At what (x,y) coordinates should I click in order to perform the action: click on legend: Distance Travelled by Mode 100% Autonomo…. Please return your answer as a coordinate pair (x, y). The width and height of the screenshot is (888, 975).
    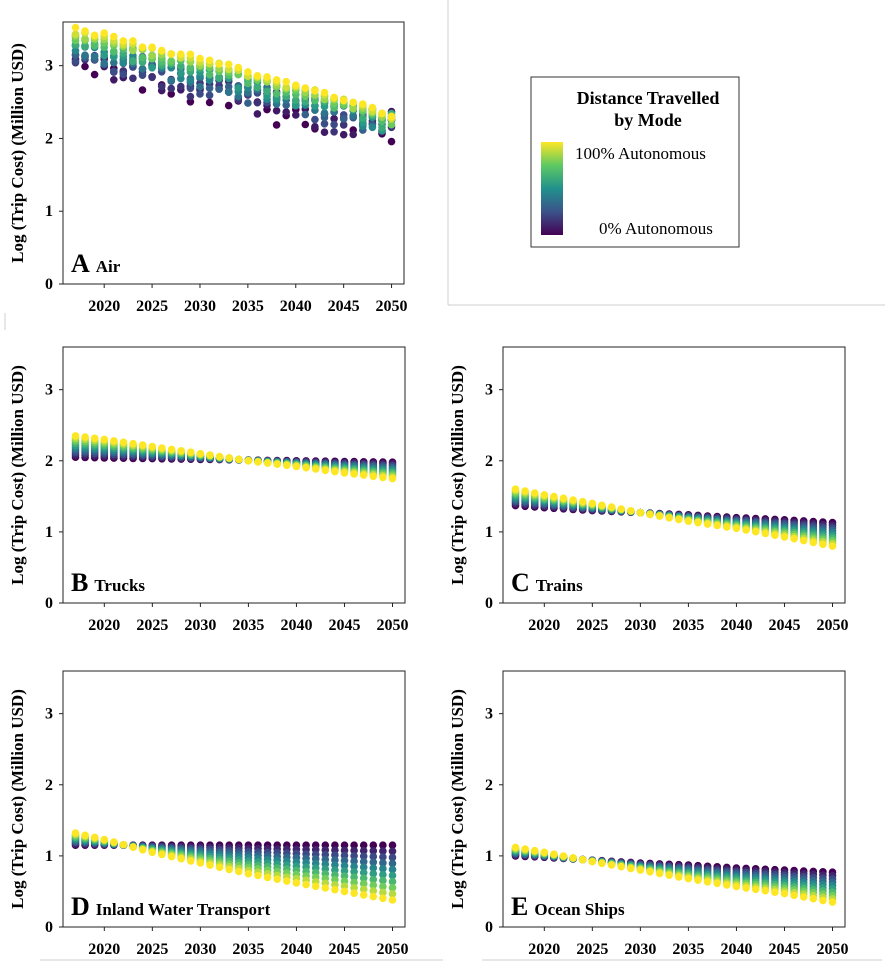
    Looking at the image, I should click on (635, 162).